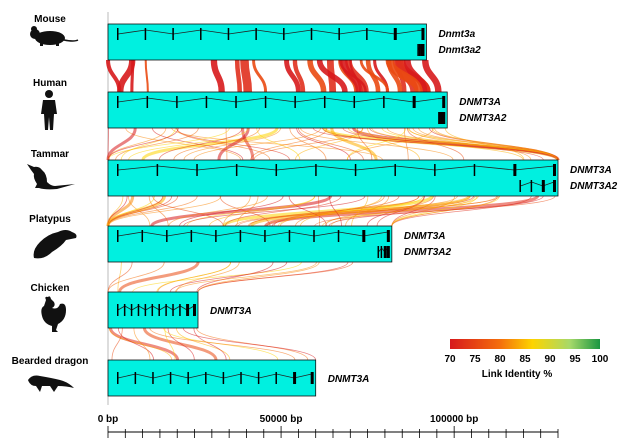 This screenshot has height=442, width=619. I want to click on gene-track-human: DNMT3A DNMT3A2, so click(307, 110).